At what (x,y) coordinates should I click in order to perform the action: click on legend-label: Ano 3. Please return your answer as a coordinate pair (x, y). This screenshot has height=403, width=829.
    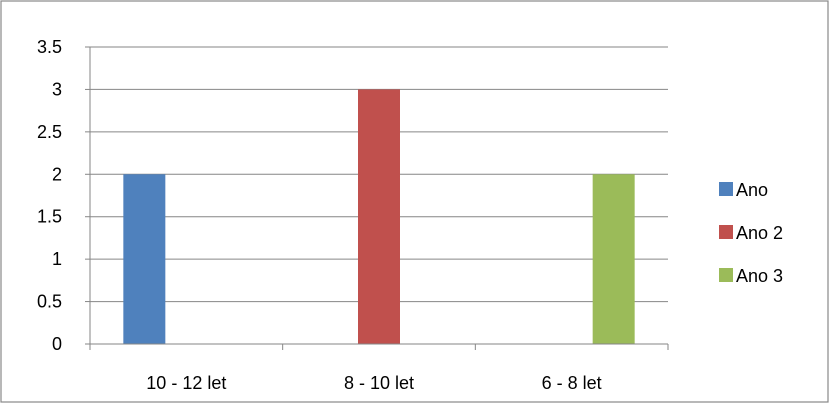
    Looking at the image, I should click on (759, 276).